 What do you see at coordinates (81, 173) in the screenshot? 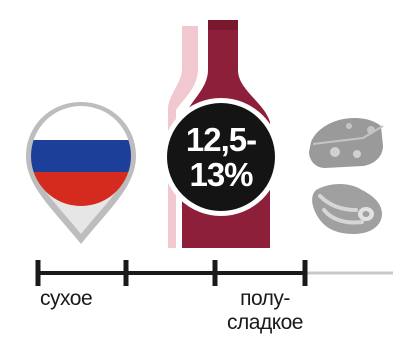
I see `russia-flag-pin-icon` at bounding box center [81, 173].